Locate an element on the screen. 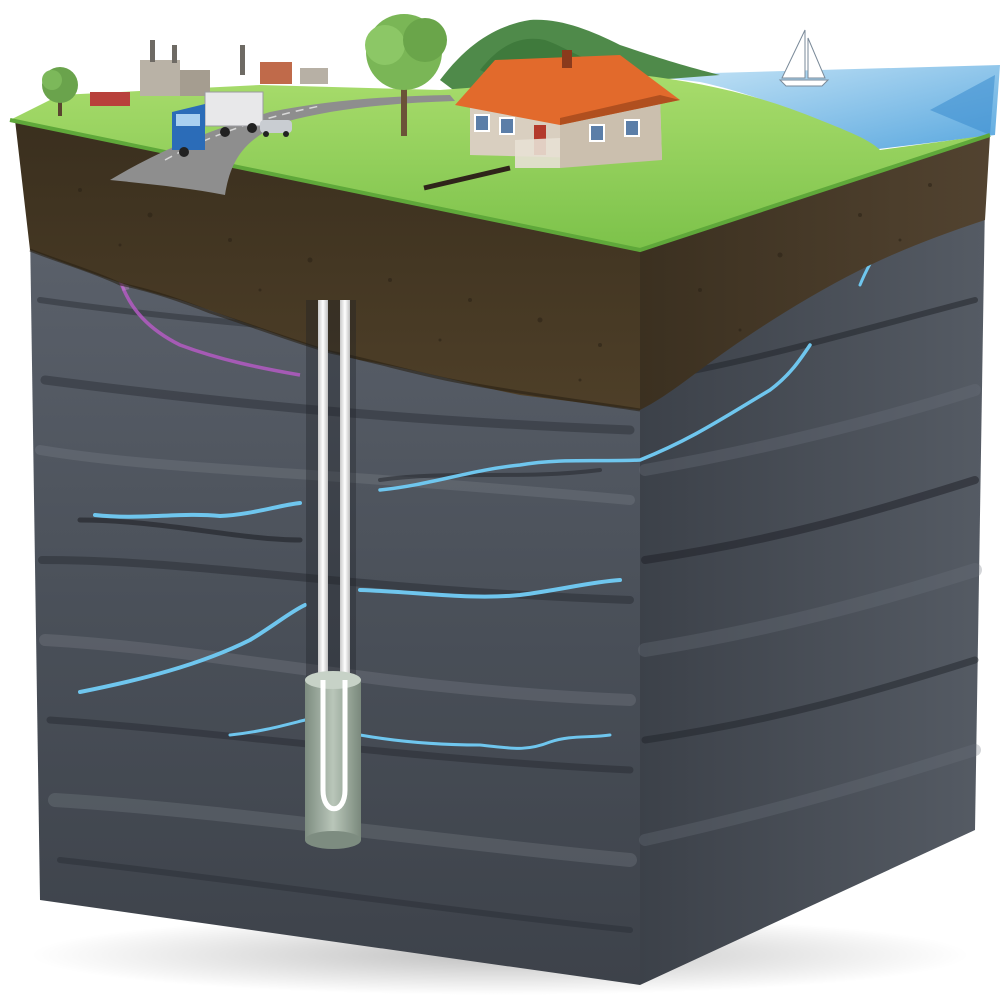 The height and width of the screenshot is (995, 1006). sea is located at coordinates (820, 107).